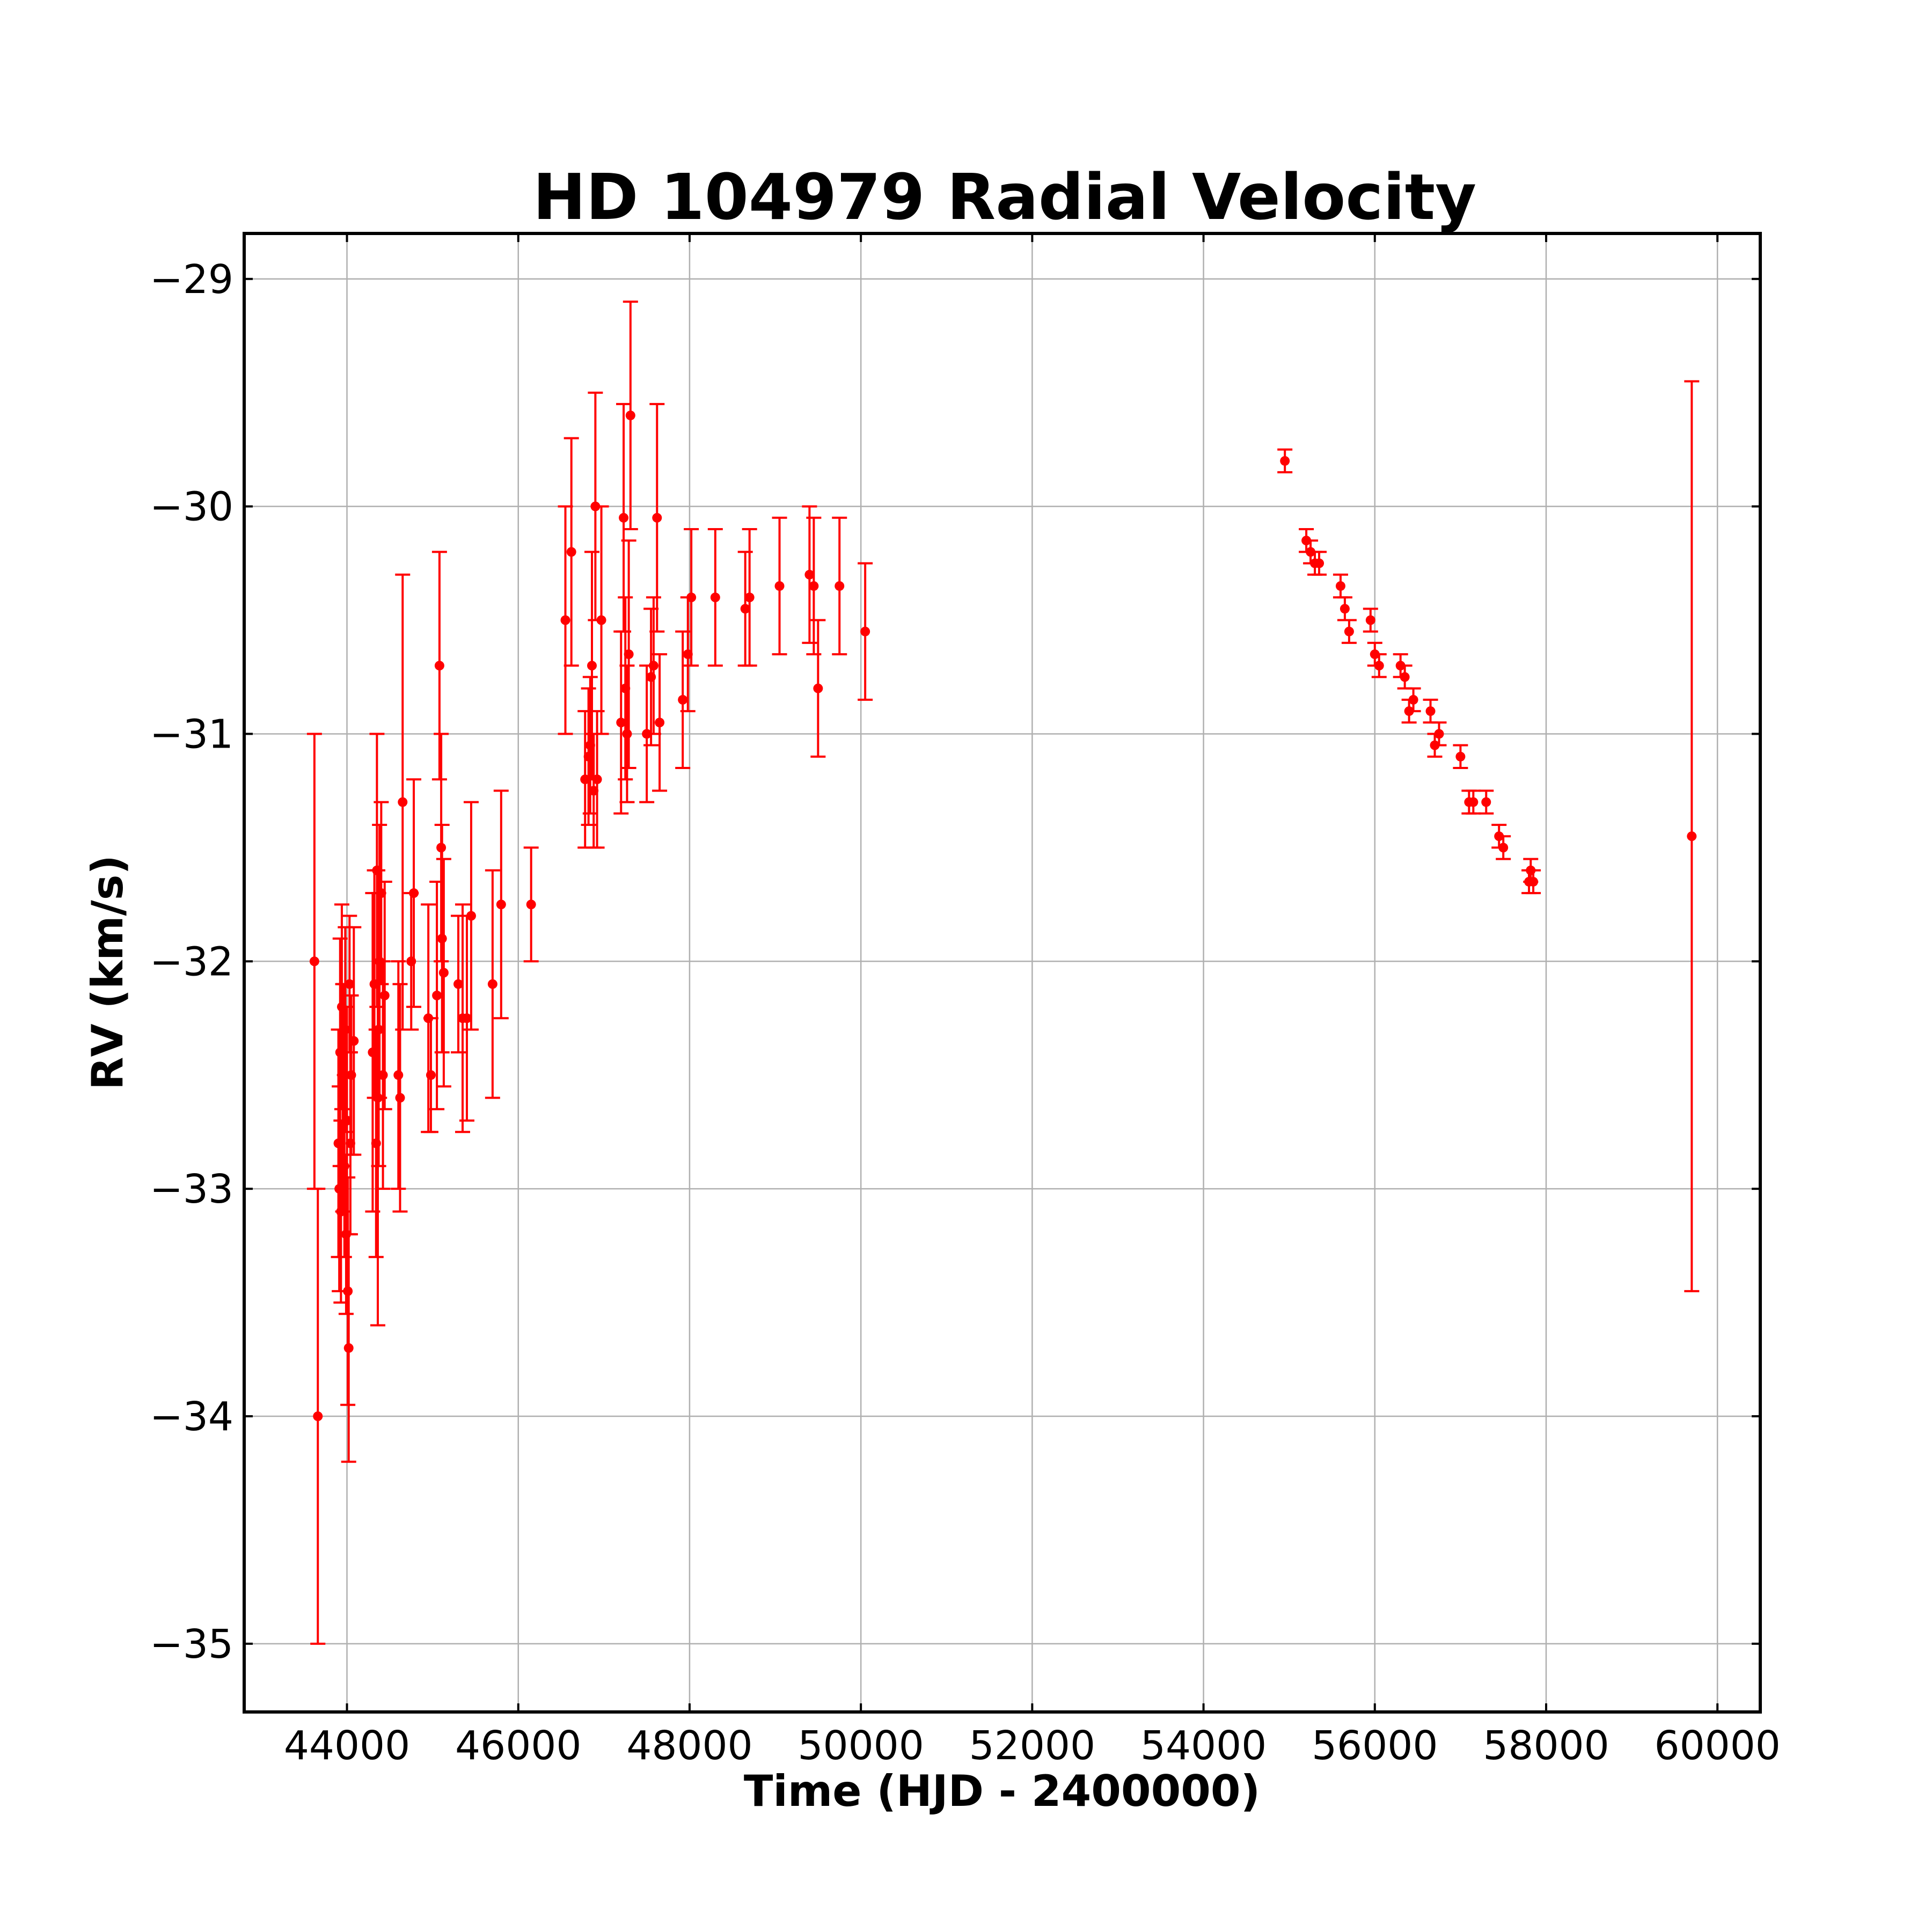 This screenshot has height=1932, width=1932. Describe the element at coordinates (1004, 197) in the screenshot. I see `chart-title: HD 104979 Radial Velocity` at that location.